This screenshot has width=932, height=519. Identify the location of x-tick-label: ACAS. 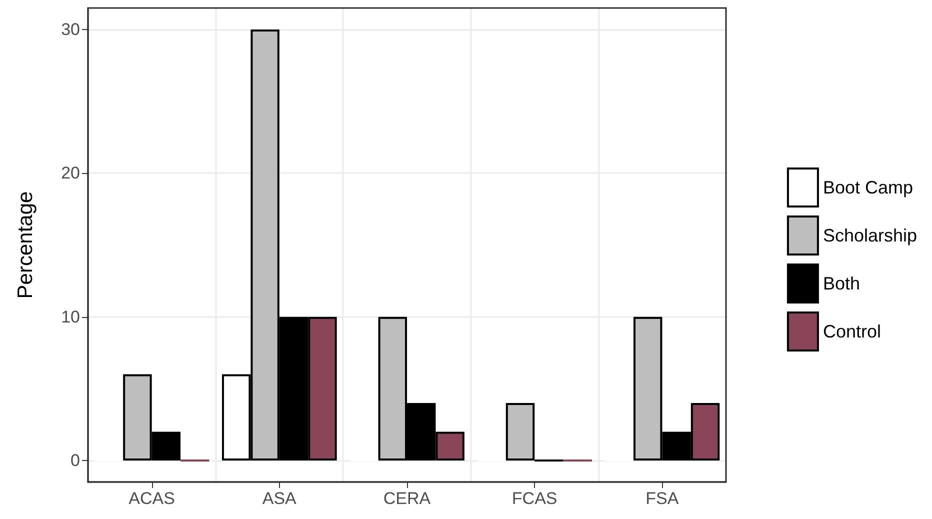
(151, 498).